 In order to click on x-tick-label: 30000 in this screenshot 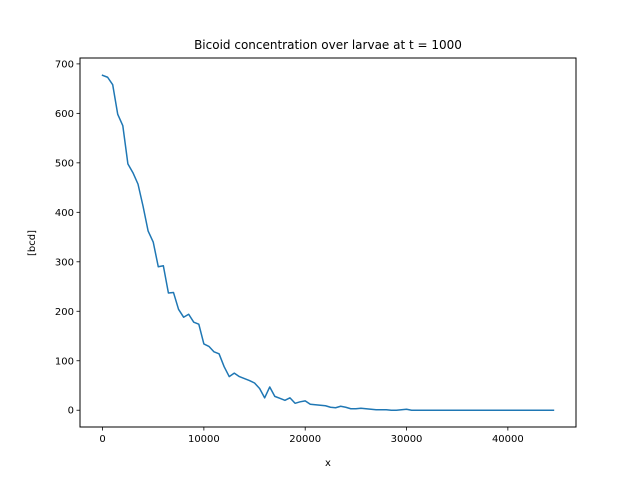, I will do `click(407, 439)`.